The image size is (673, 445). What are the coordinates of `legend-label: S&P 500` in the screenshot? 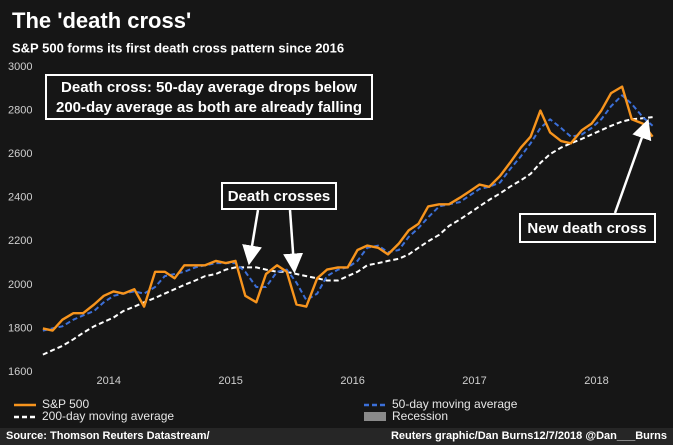 It's located at (65, 404).